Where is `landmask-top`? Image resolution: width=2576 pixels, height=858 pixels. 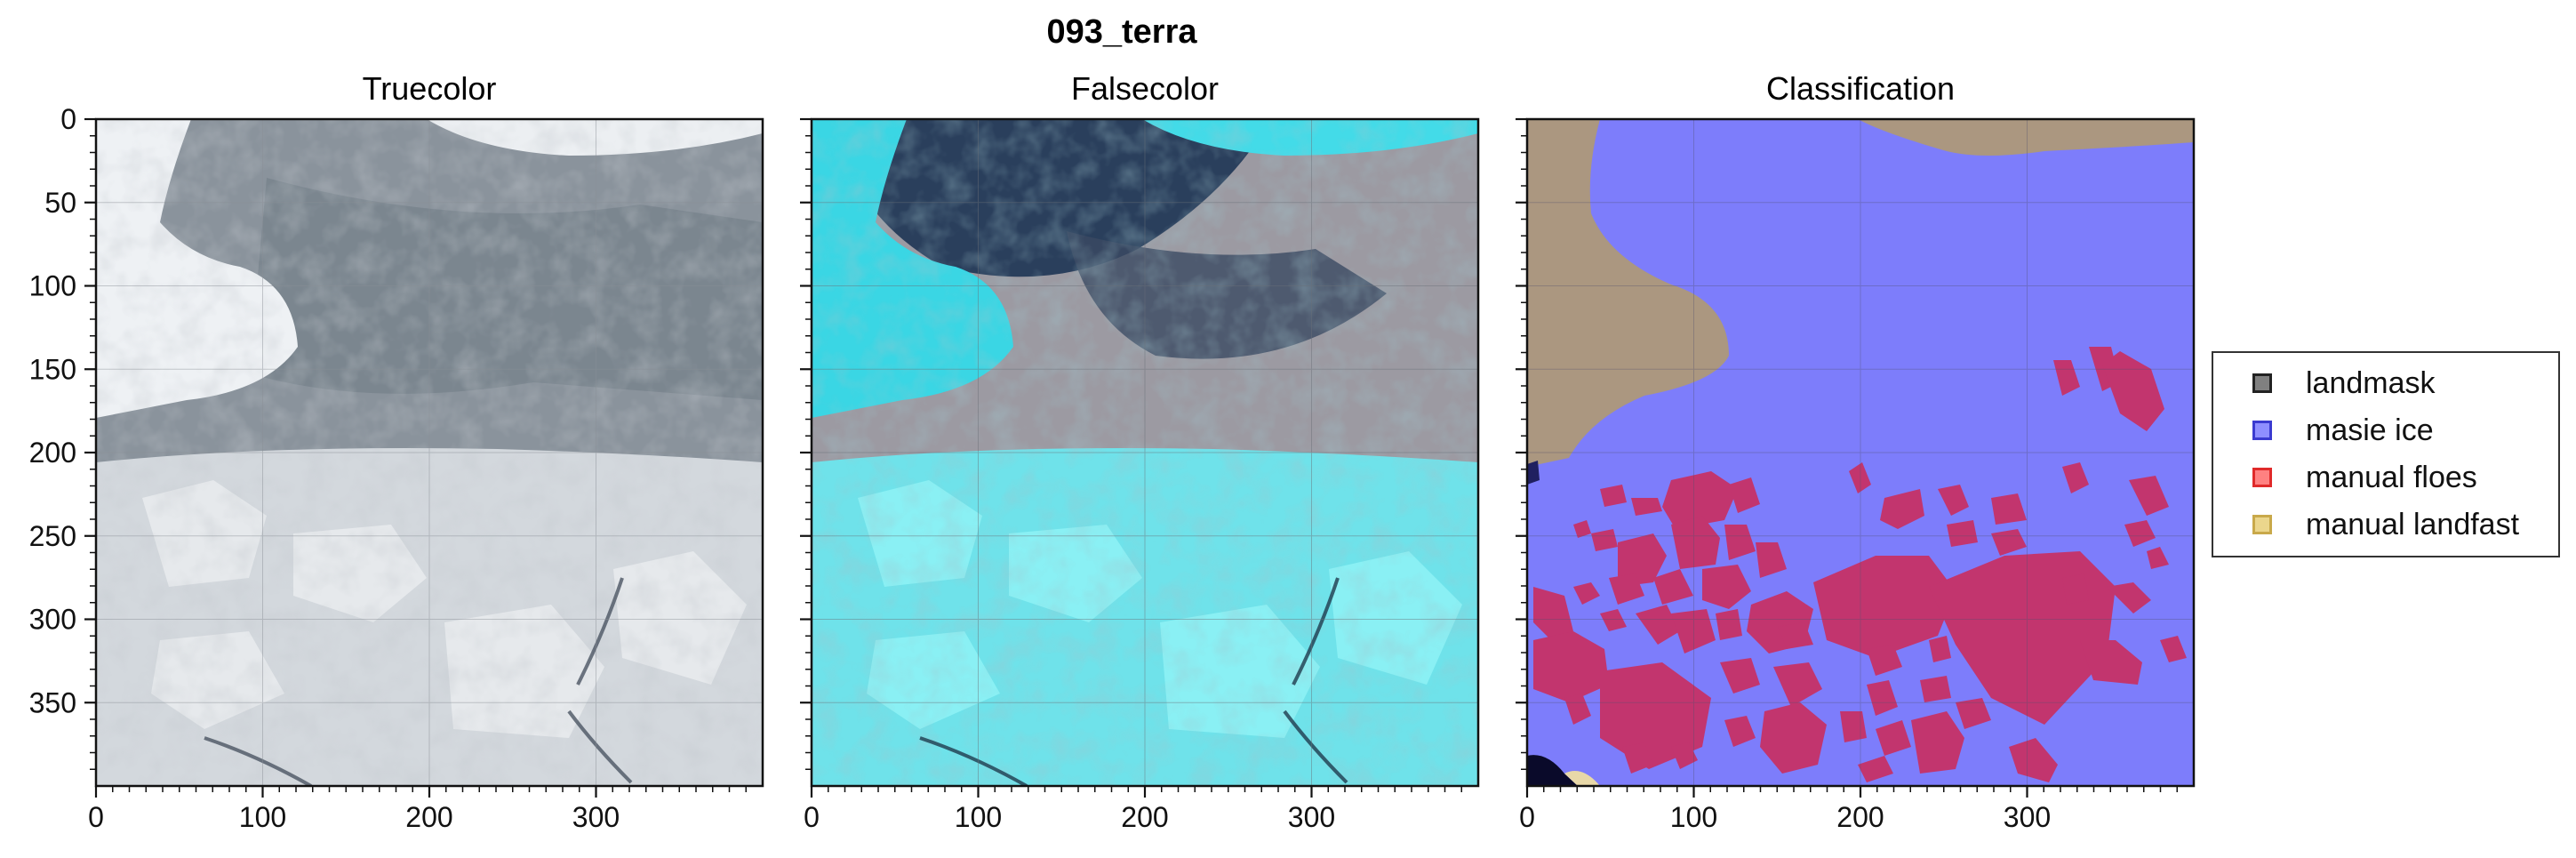
landmask-top is located at coordinates (2026, 137).